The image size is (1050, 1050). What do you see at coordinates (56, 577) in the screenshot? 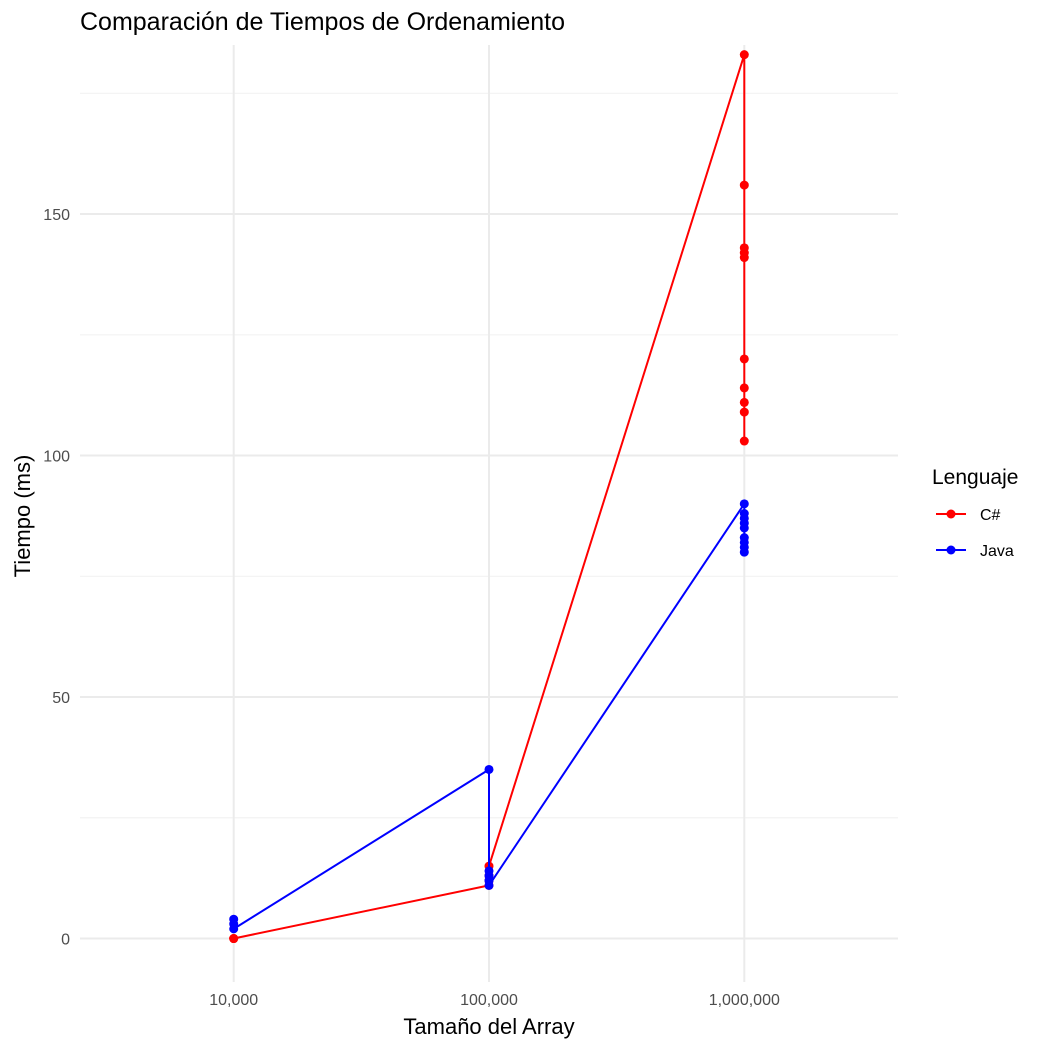
I see `y-axis-ticks: 0 50 100 150` at bounding box center [56, 577].